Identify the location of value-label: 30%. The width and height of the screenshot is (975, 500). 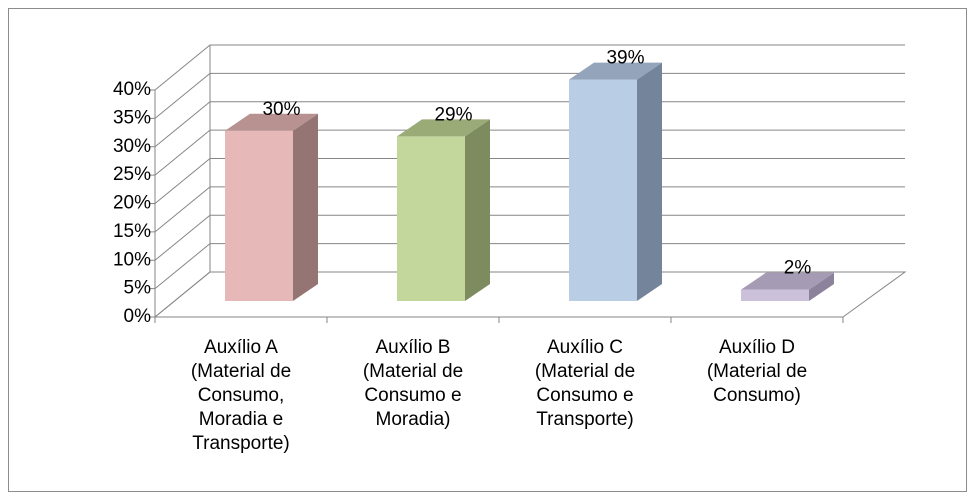
(281, 109).